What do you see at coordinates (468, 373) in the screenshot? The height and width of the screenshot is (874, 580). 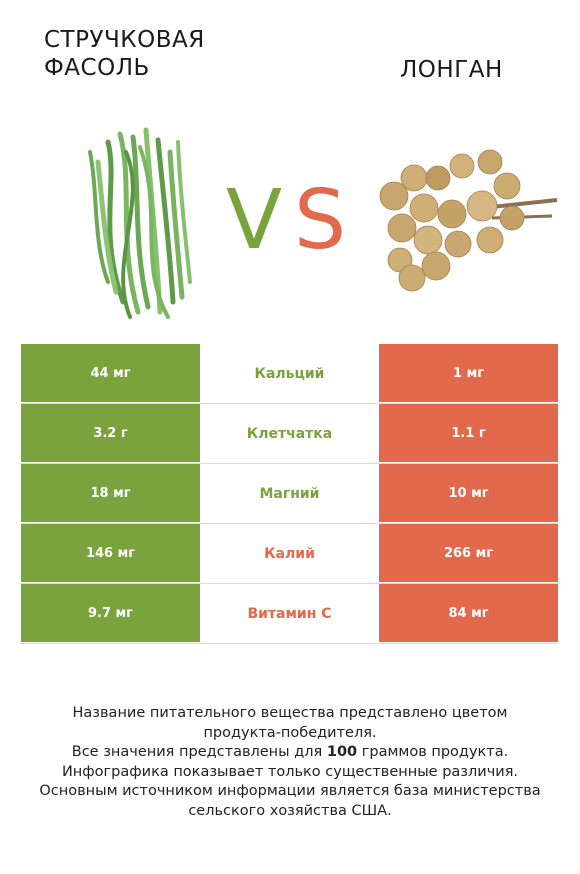 I see `right-value: 1 мг` at bounding box center [468, 373].